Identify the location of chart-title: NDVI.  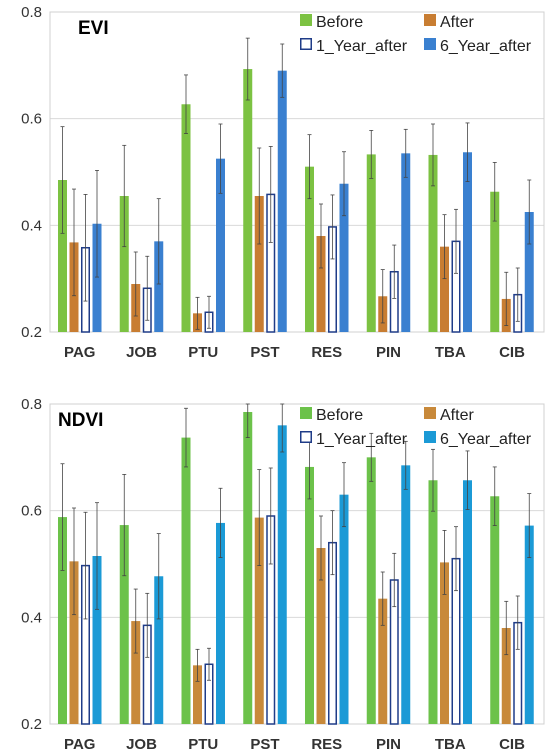
(80, 420).